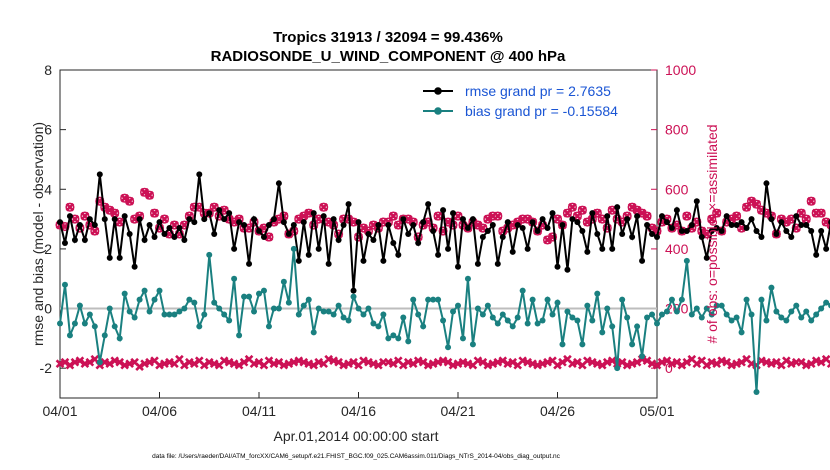  I want to click on legend-bias-label: bias grand pr = -0.15584, so click(541, 111).